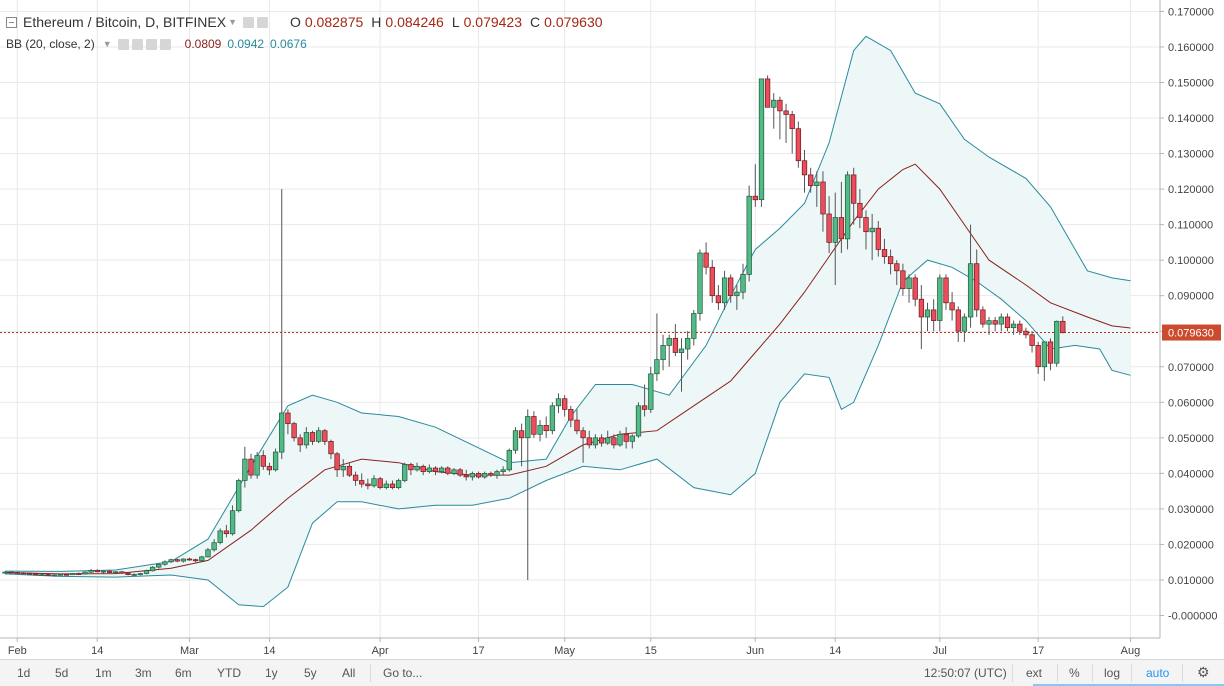  Describe the element at coordinates (349, 673) in the screenshot. I see `range-all-button: All` at that location.